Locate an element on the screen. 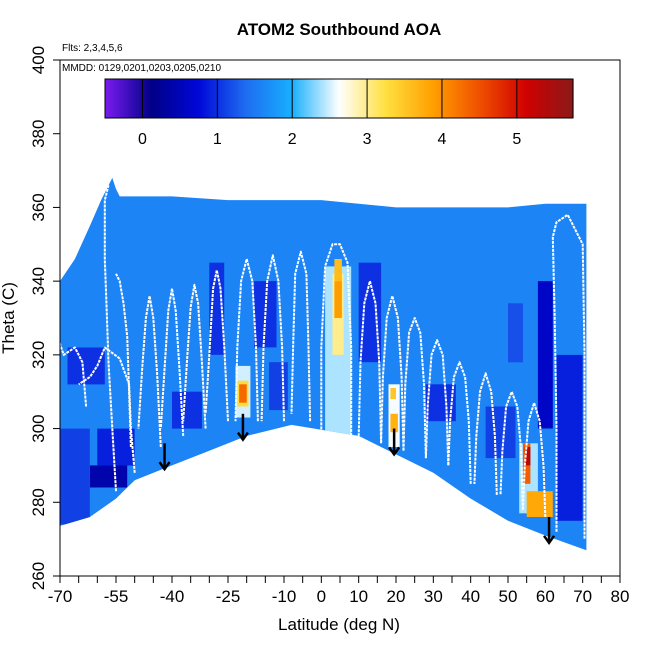  flights-annotation: Flts: 2,3,4,5,6 is located at coordinates (92, 48).